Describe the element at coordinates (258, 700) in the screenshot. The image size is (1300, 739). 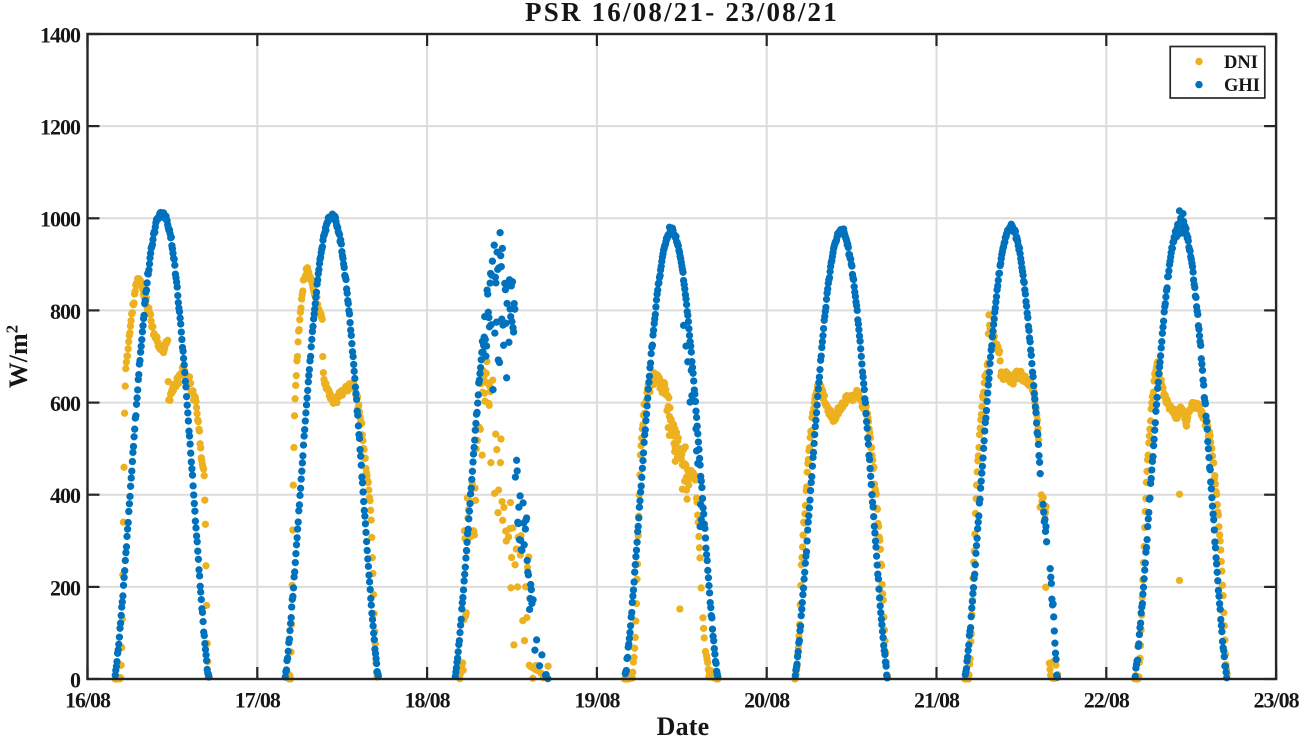
I see `svg-text: 17/08` at that location.